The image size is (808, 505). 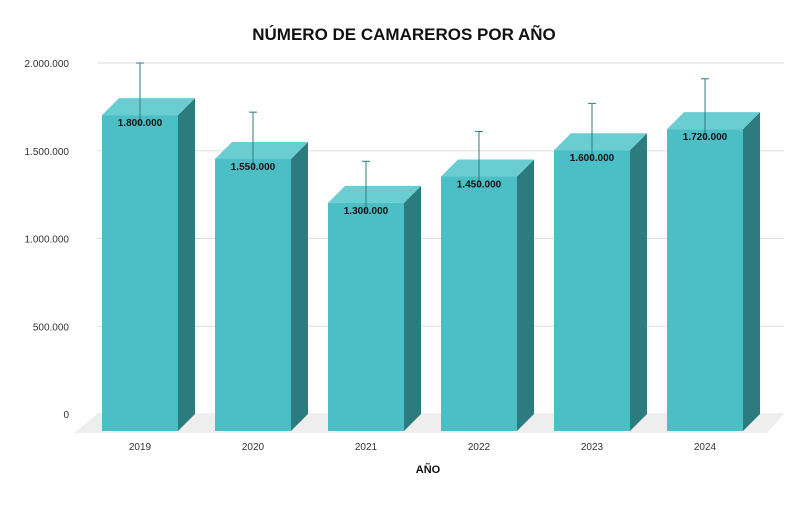 What do you see at coordinates (404, 34) in the screenshot?
I see `chart-title: NÚMERO DE CAMAREROS POR AÑO` at bounding box center [404, 34].